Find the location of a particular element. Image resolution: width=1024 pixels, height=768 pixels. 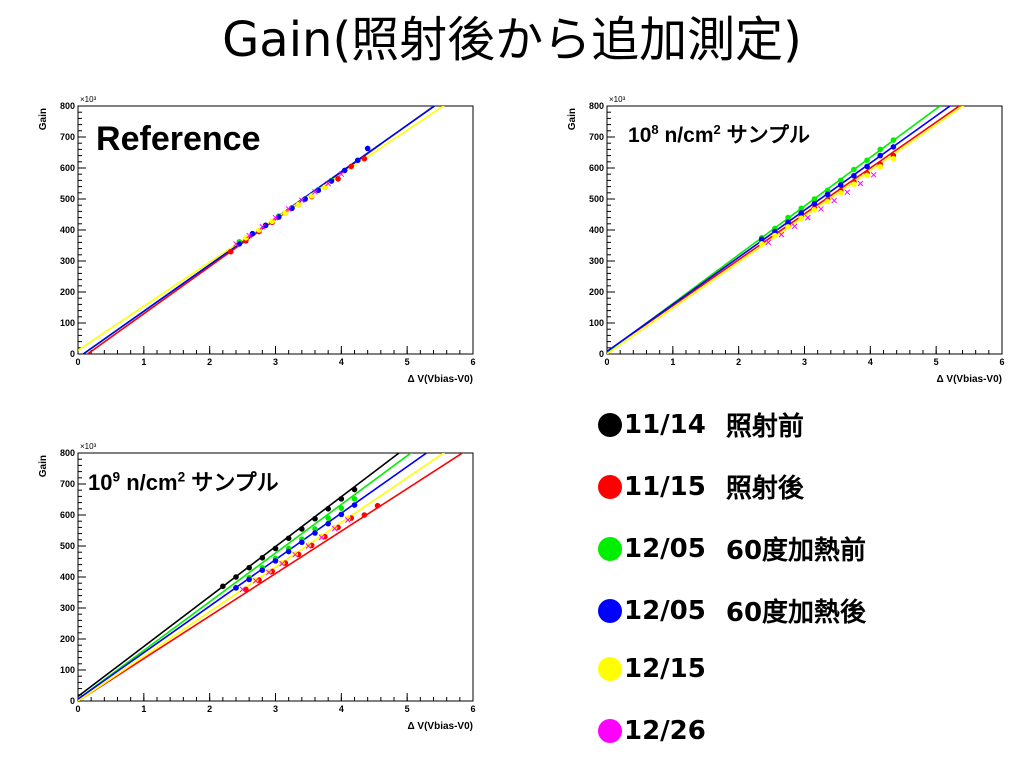

legend-label: 60度加熱後 is located at coordinates (796, 613).